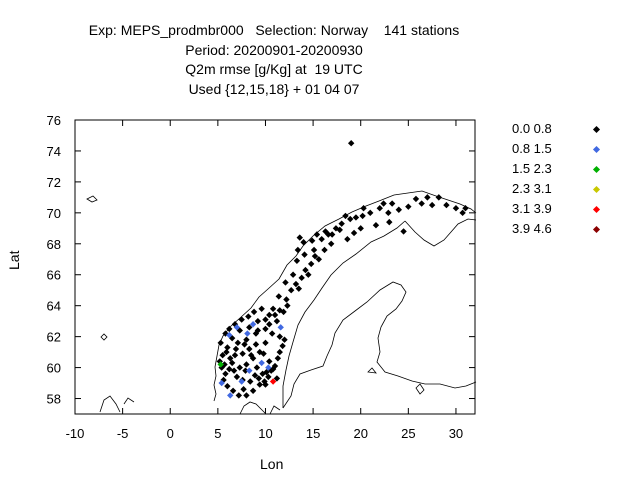 The height and width of the screenshot is (480, 640). Describe the element at coordinates (54, 151) in the screenshot. I see `y-tick-label: 74` at that location.